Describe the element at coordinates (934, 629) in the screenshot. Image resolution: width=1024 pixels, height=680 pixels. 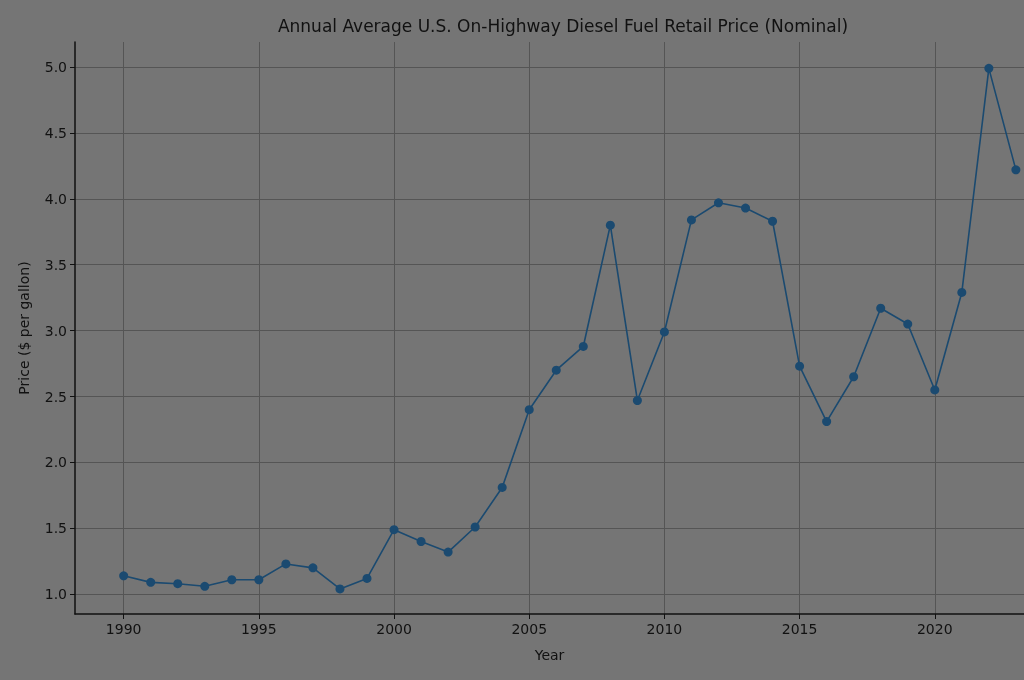
I see `x-tick-label: 2020` at that location.